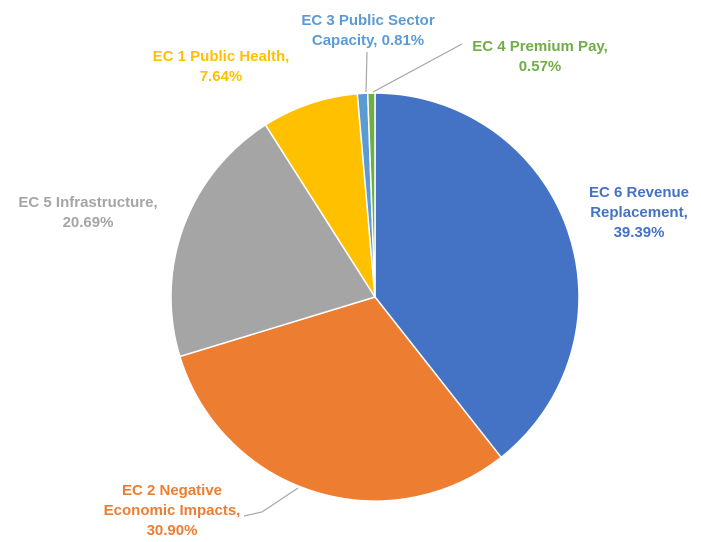 The image size is (701, 542). Describe the element at coordinates (87, 212) in the screenshot. I see `data-label: EC 5 Infrastructure, 20.69%` at that location.